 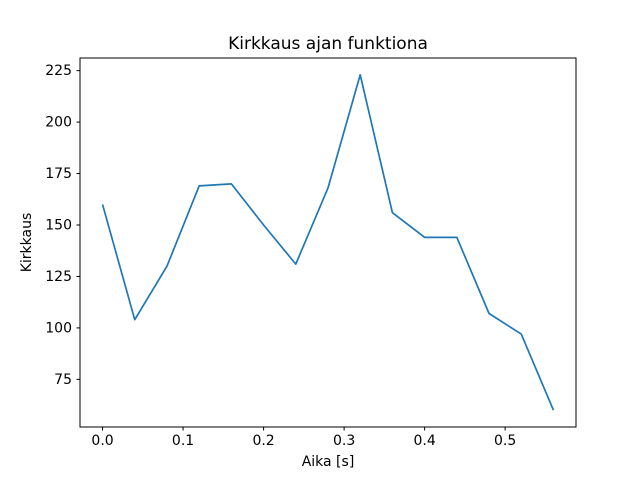 What do you see at coordinates (58, 123) in the screenshot?
I see `y-tick-label: 200` at bounding box center [58, 123].